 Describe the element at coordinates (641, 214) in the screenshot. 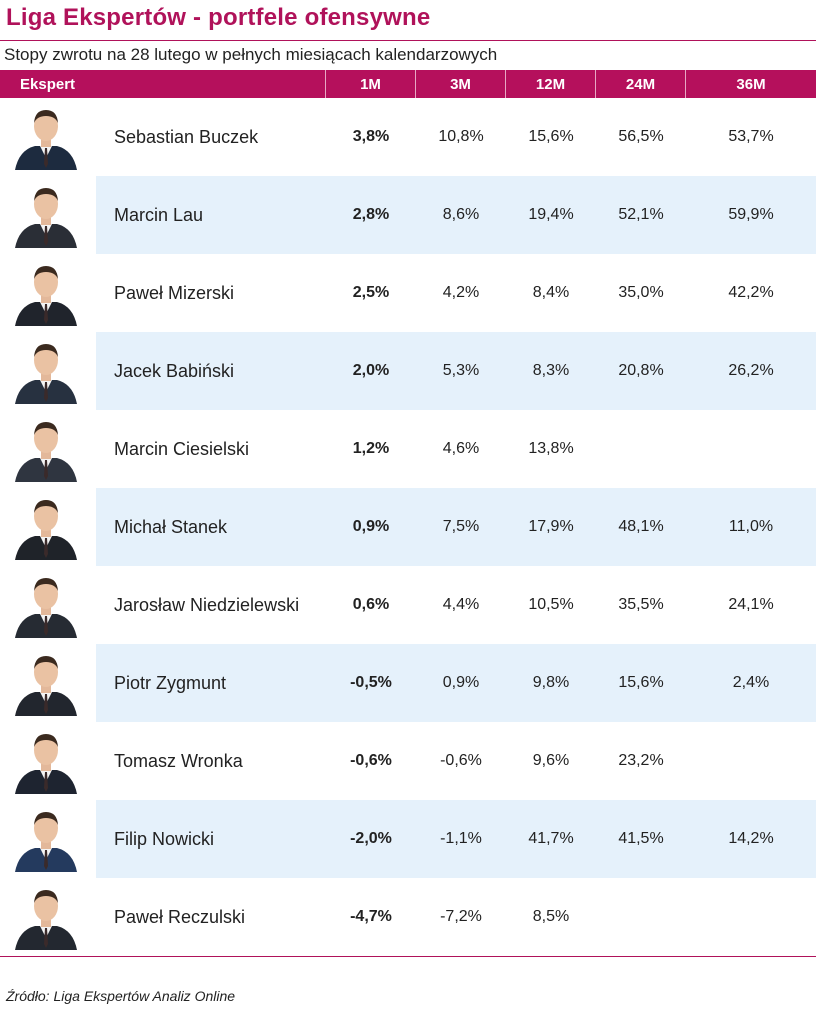

I see `return-m24: 52,1%` at that location.